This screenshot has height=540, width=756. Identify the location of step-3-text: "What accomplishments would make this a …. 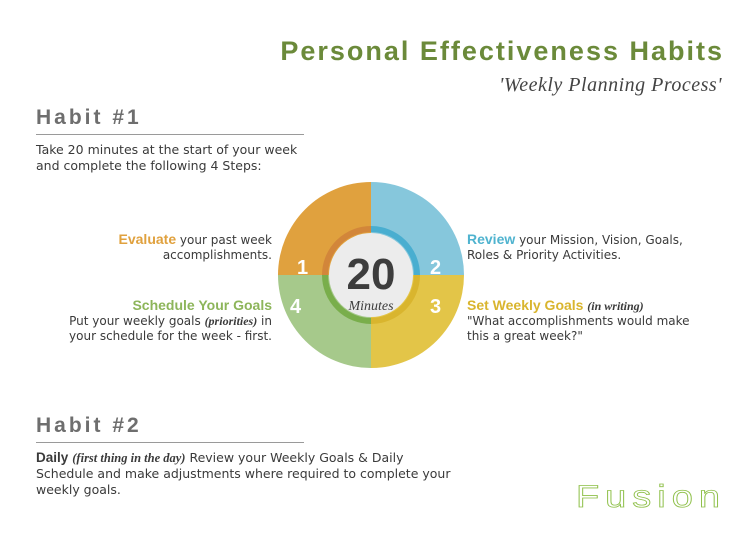
(578, 328).